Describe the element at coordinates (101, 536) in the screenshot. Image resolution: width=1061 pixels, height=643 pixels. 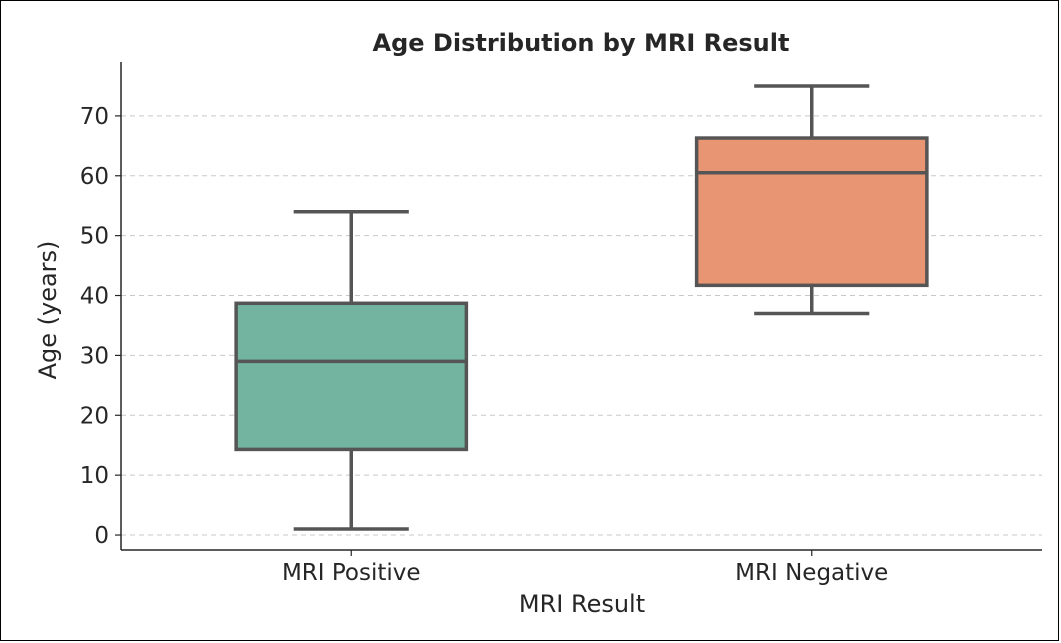
I see `y-tick-label: 0` at that location.